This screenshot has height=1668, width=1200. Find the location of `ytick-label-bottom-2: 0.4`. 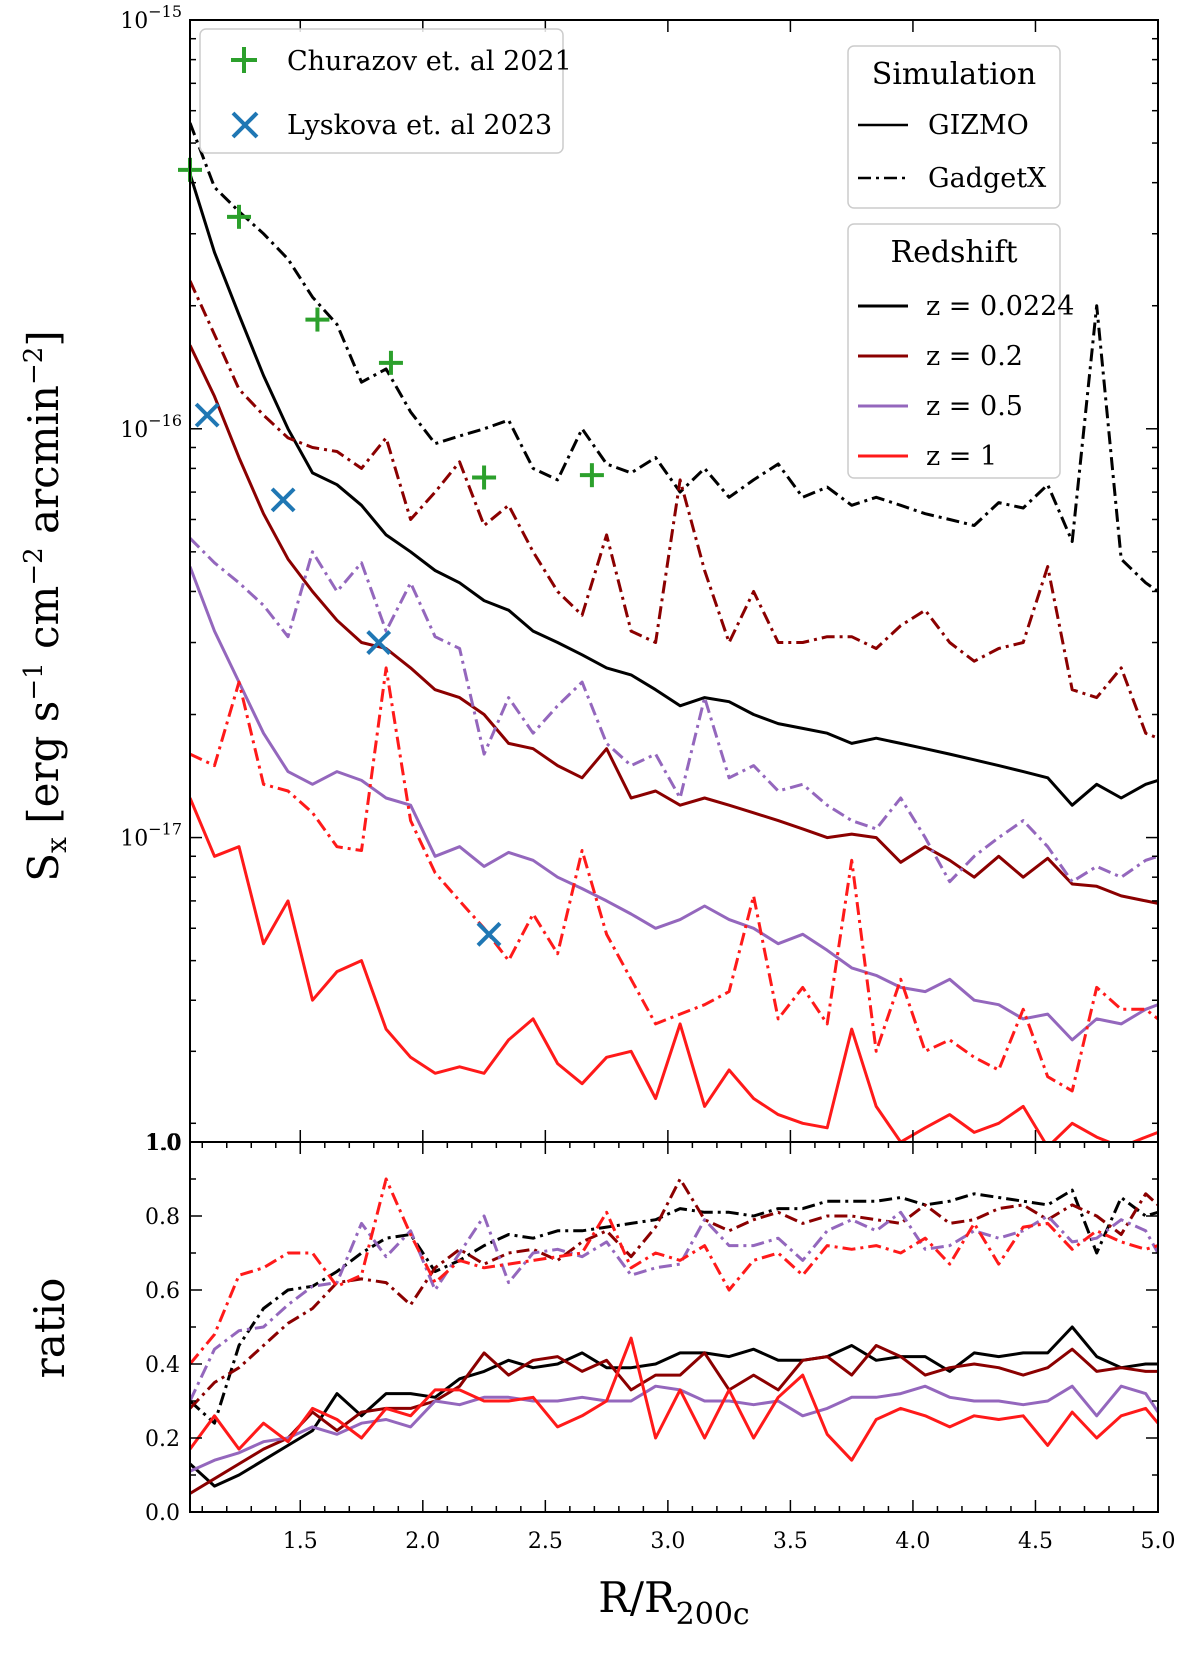

ytick-label-bottom-2: 0.4 is located at coordinates (162, 1365).